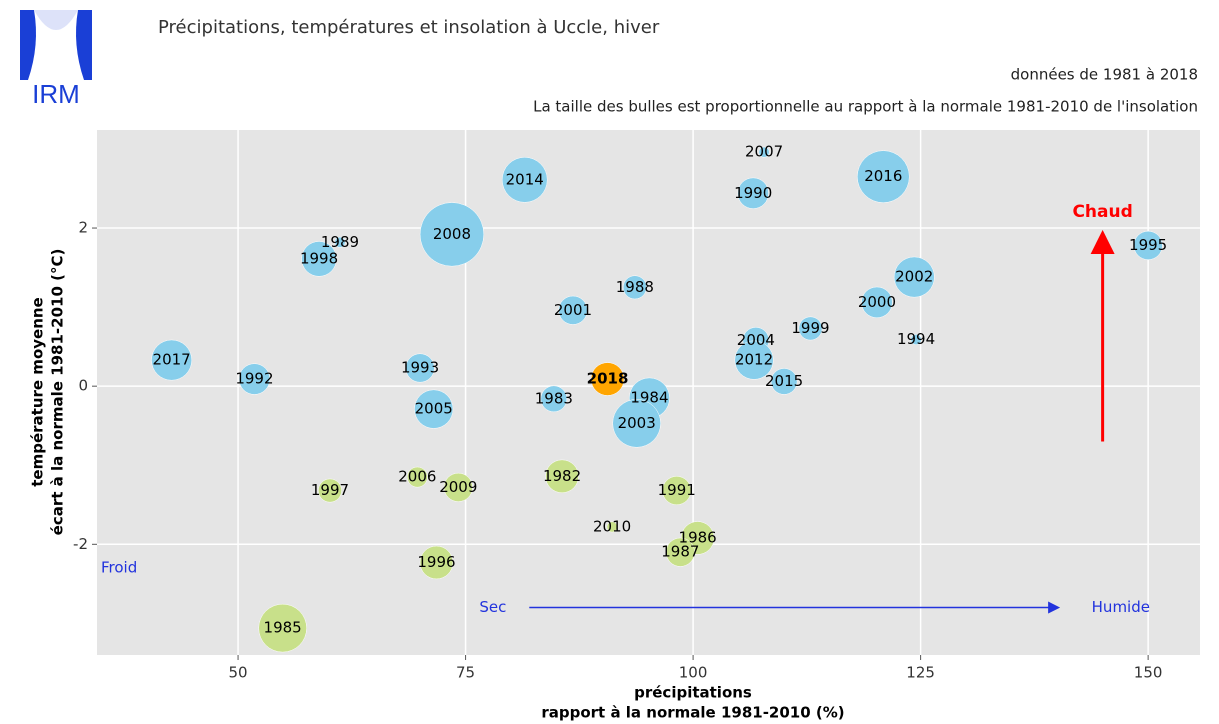  I want to click on point-label: 1985, so click(283, 628).